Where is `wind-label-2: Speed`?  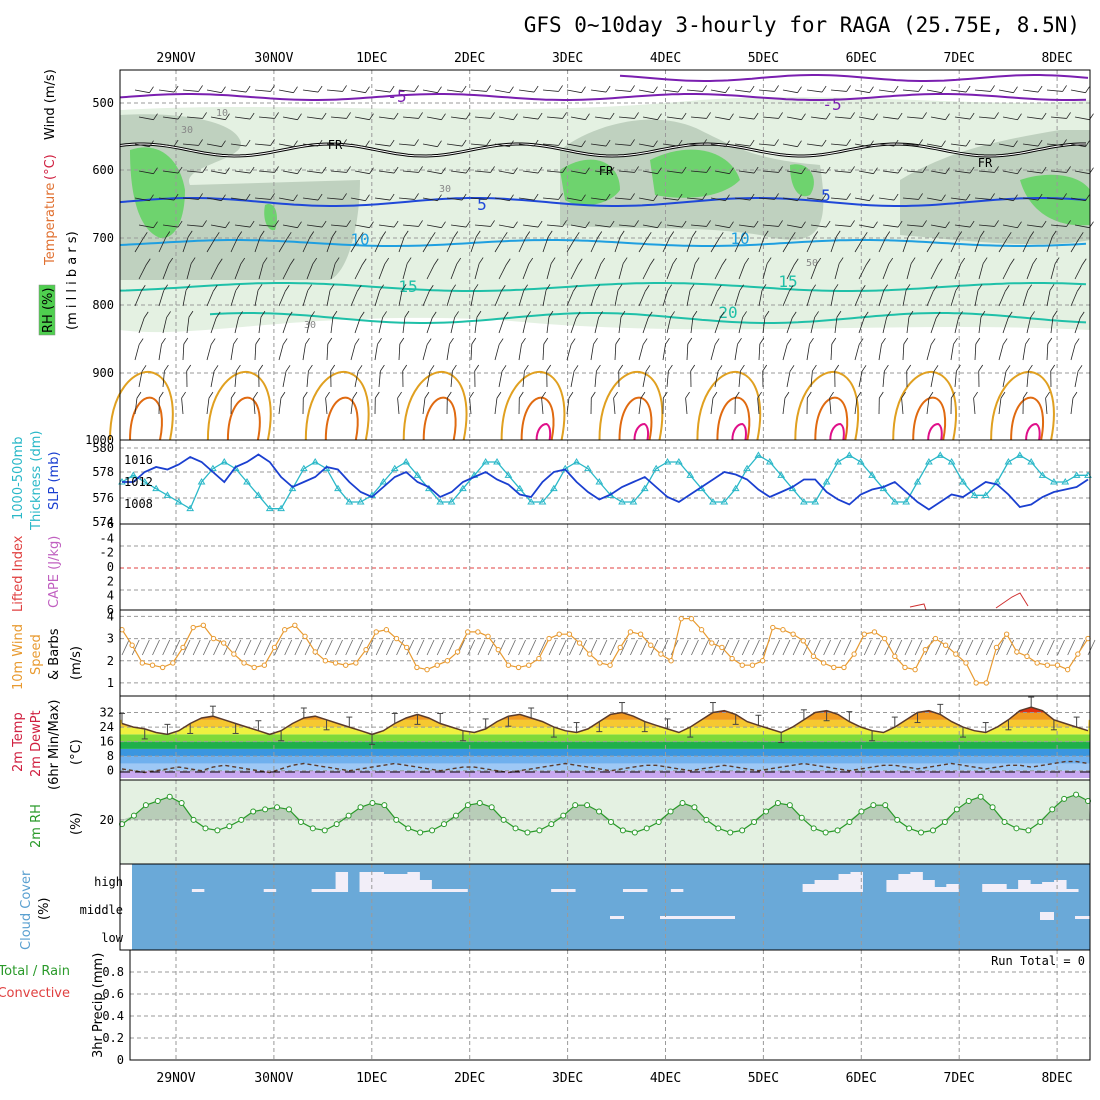
wind-label-2: Speed is located at coordinates (36, 654).